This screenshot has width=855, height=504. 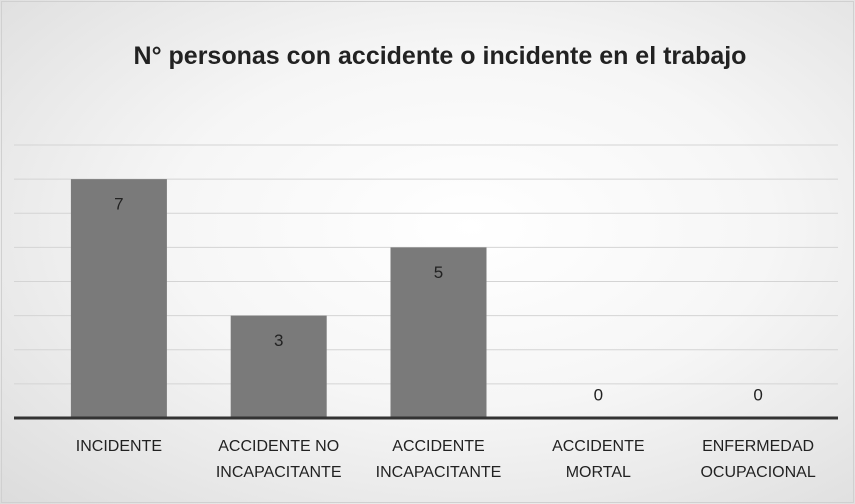 What do you see at coordinates (278, 340) in the screenshot?
I see `data-label: 3` at bounding box center [278, 340].